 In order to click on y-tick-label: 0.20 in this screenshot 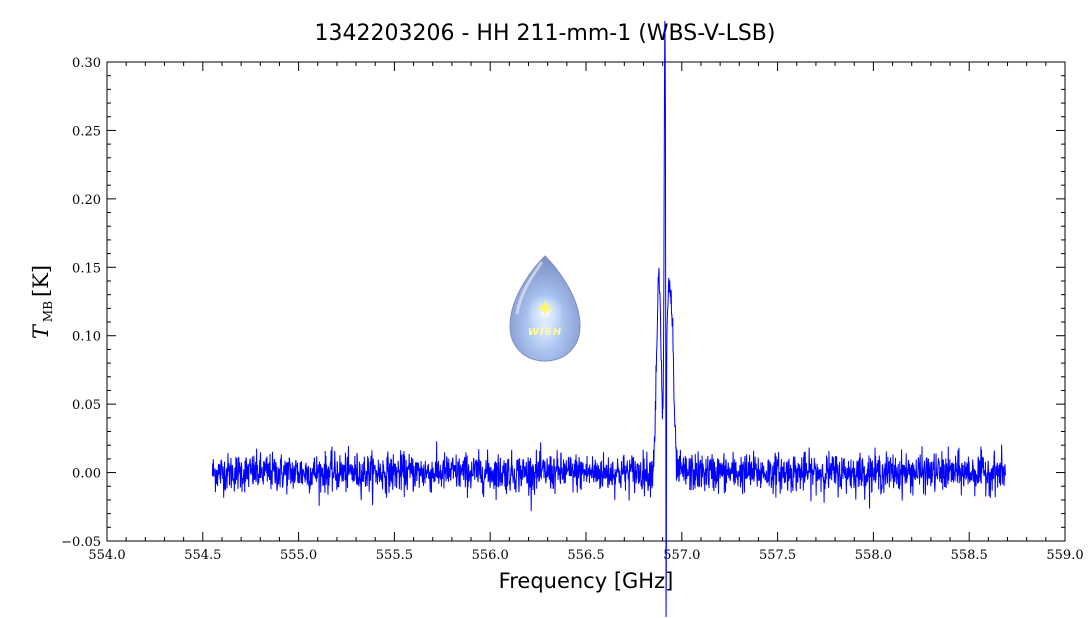, I will do `click(86, 200)`.